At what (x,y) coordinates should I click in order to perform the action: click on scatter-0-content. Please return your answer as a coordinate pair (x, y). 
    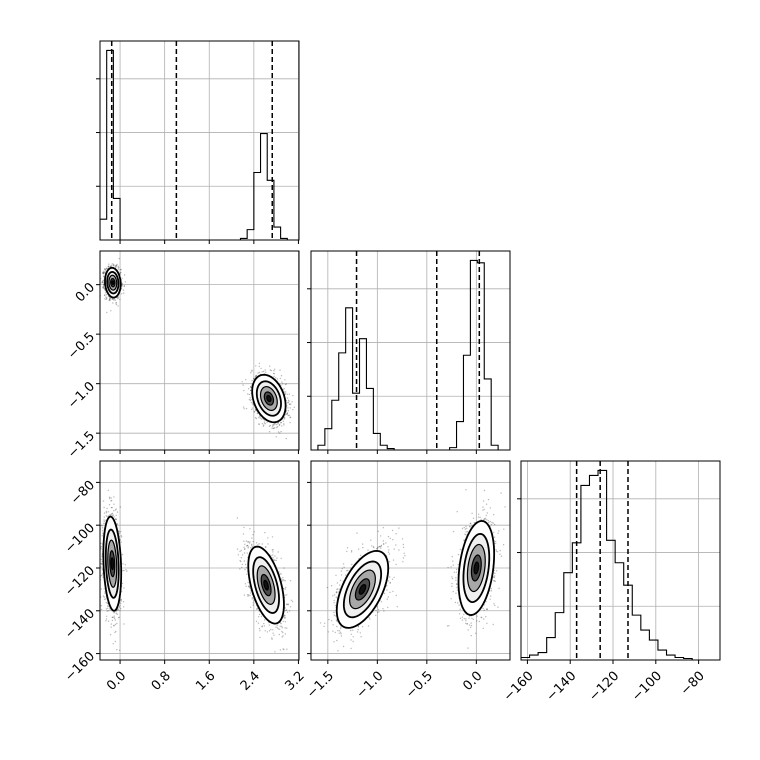
    Looking at the image, I should click on (197, 348).